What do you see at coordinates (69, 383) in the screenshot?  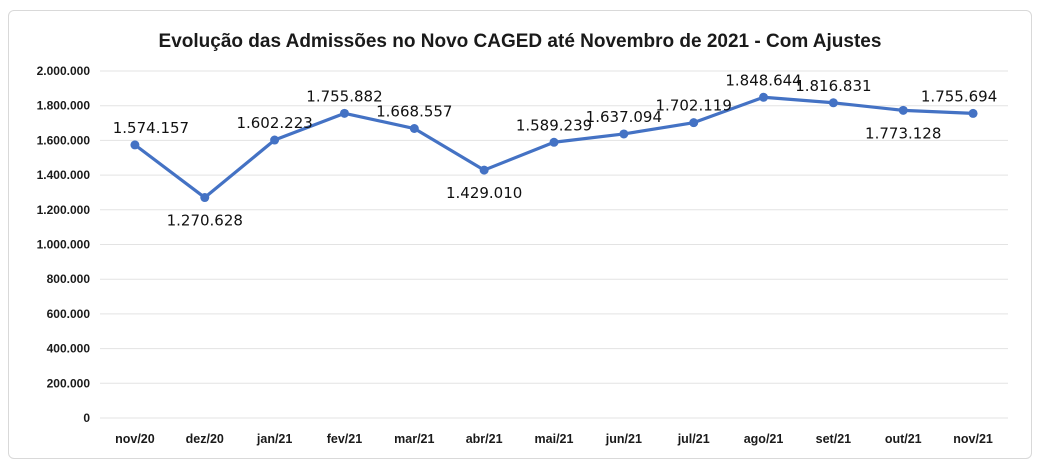 I see `y-tick-label: 200.000` at bounding box center [69, 383].